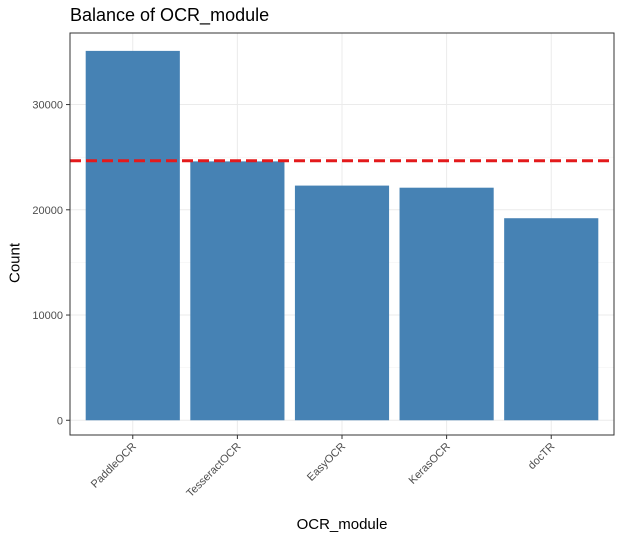  What do you see at coordinates (326, 462) in the screenshot?
I see `x-tick-label: EasyOCR` at bounding box center [326, 462].